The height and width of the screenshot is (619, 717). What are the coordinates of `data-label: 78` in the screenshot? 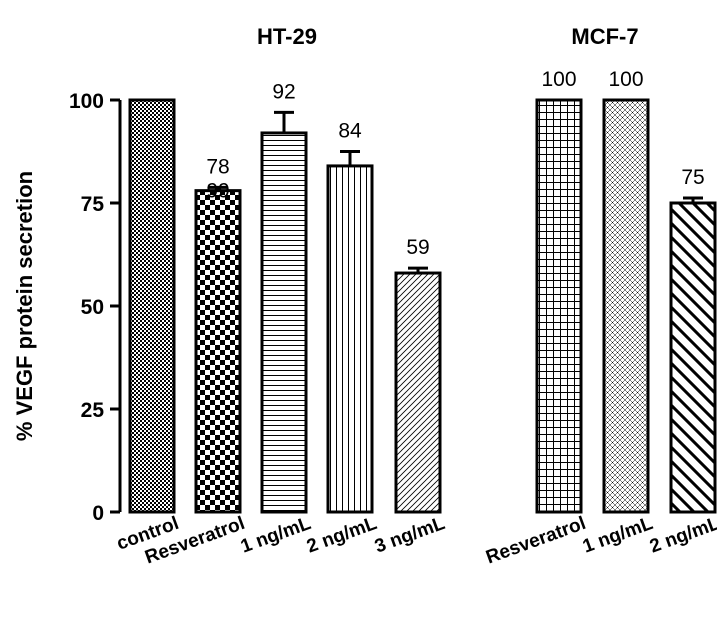 It's located at (217, 166).